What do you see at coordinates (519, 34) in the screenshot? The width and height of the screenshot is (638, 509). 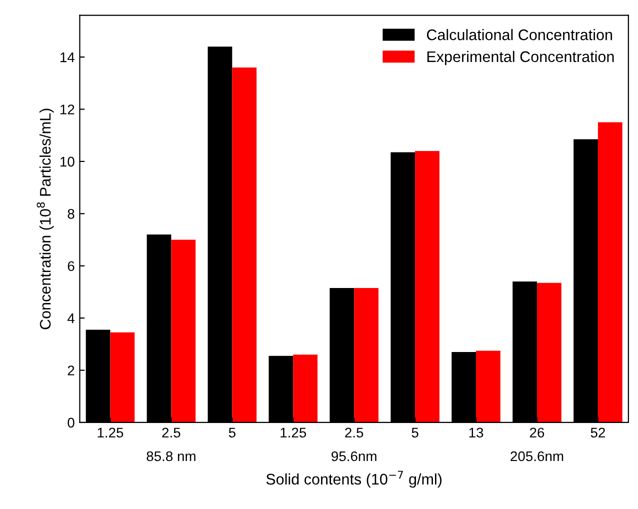 I see `legend-label: Calculational Concentration` at bounding box center [519, 34].